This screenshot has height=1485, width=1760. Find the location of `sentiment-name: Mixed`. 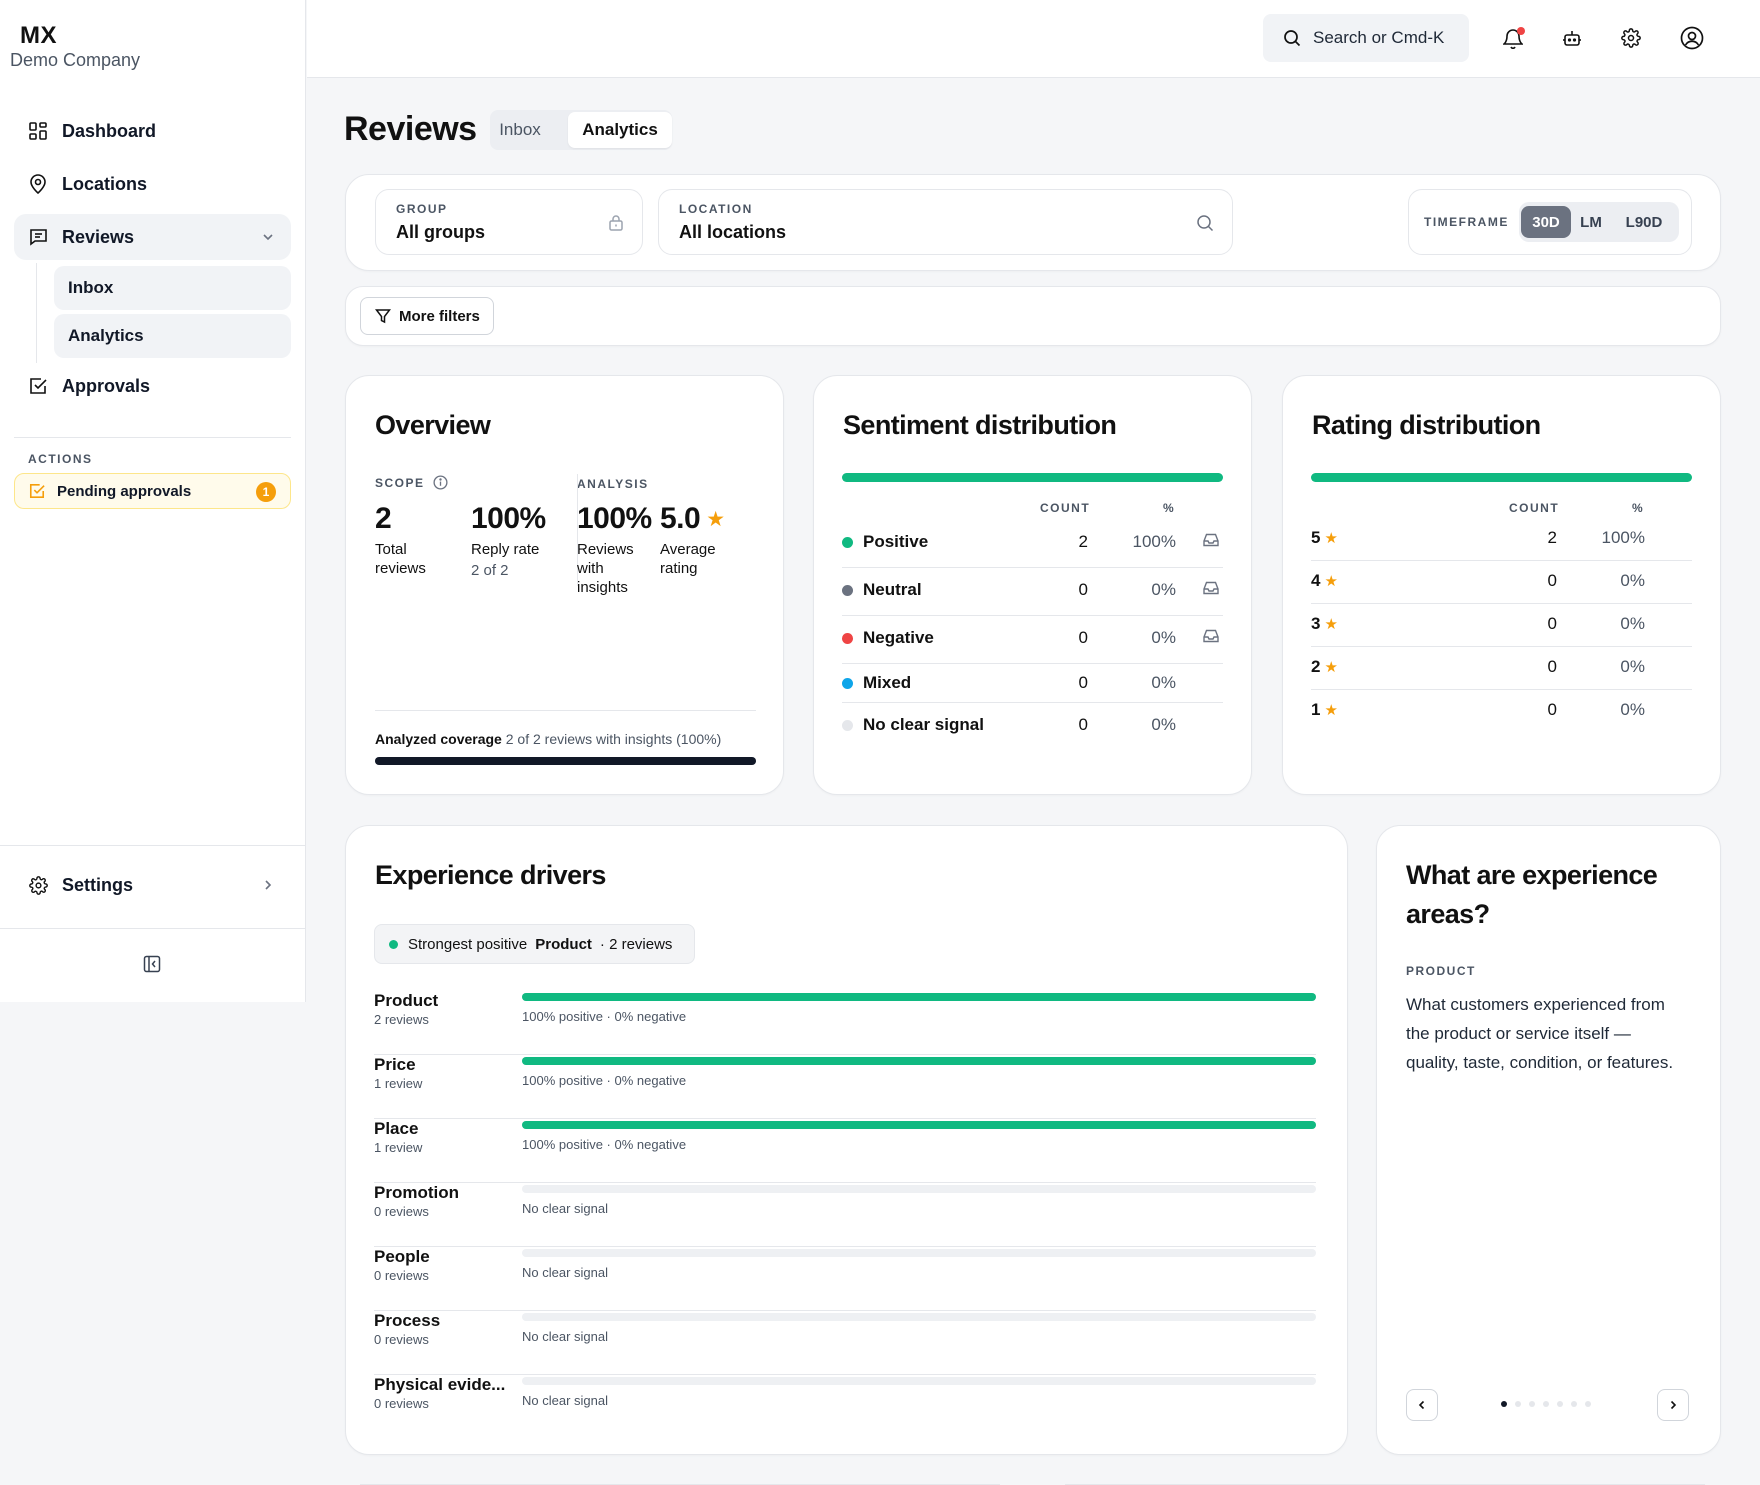

sentiment-name: Mixed is located at coordinates (887, 682).